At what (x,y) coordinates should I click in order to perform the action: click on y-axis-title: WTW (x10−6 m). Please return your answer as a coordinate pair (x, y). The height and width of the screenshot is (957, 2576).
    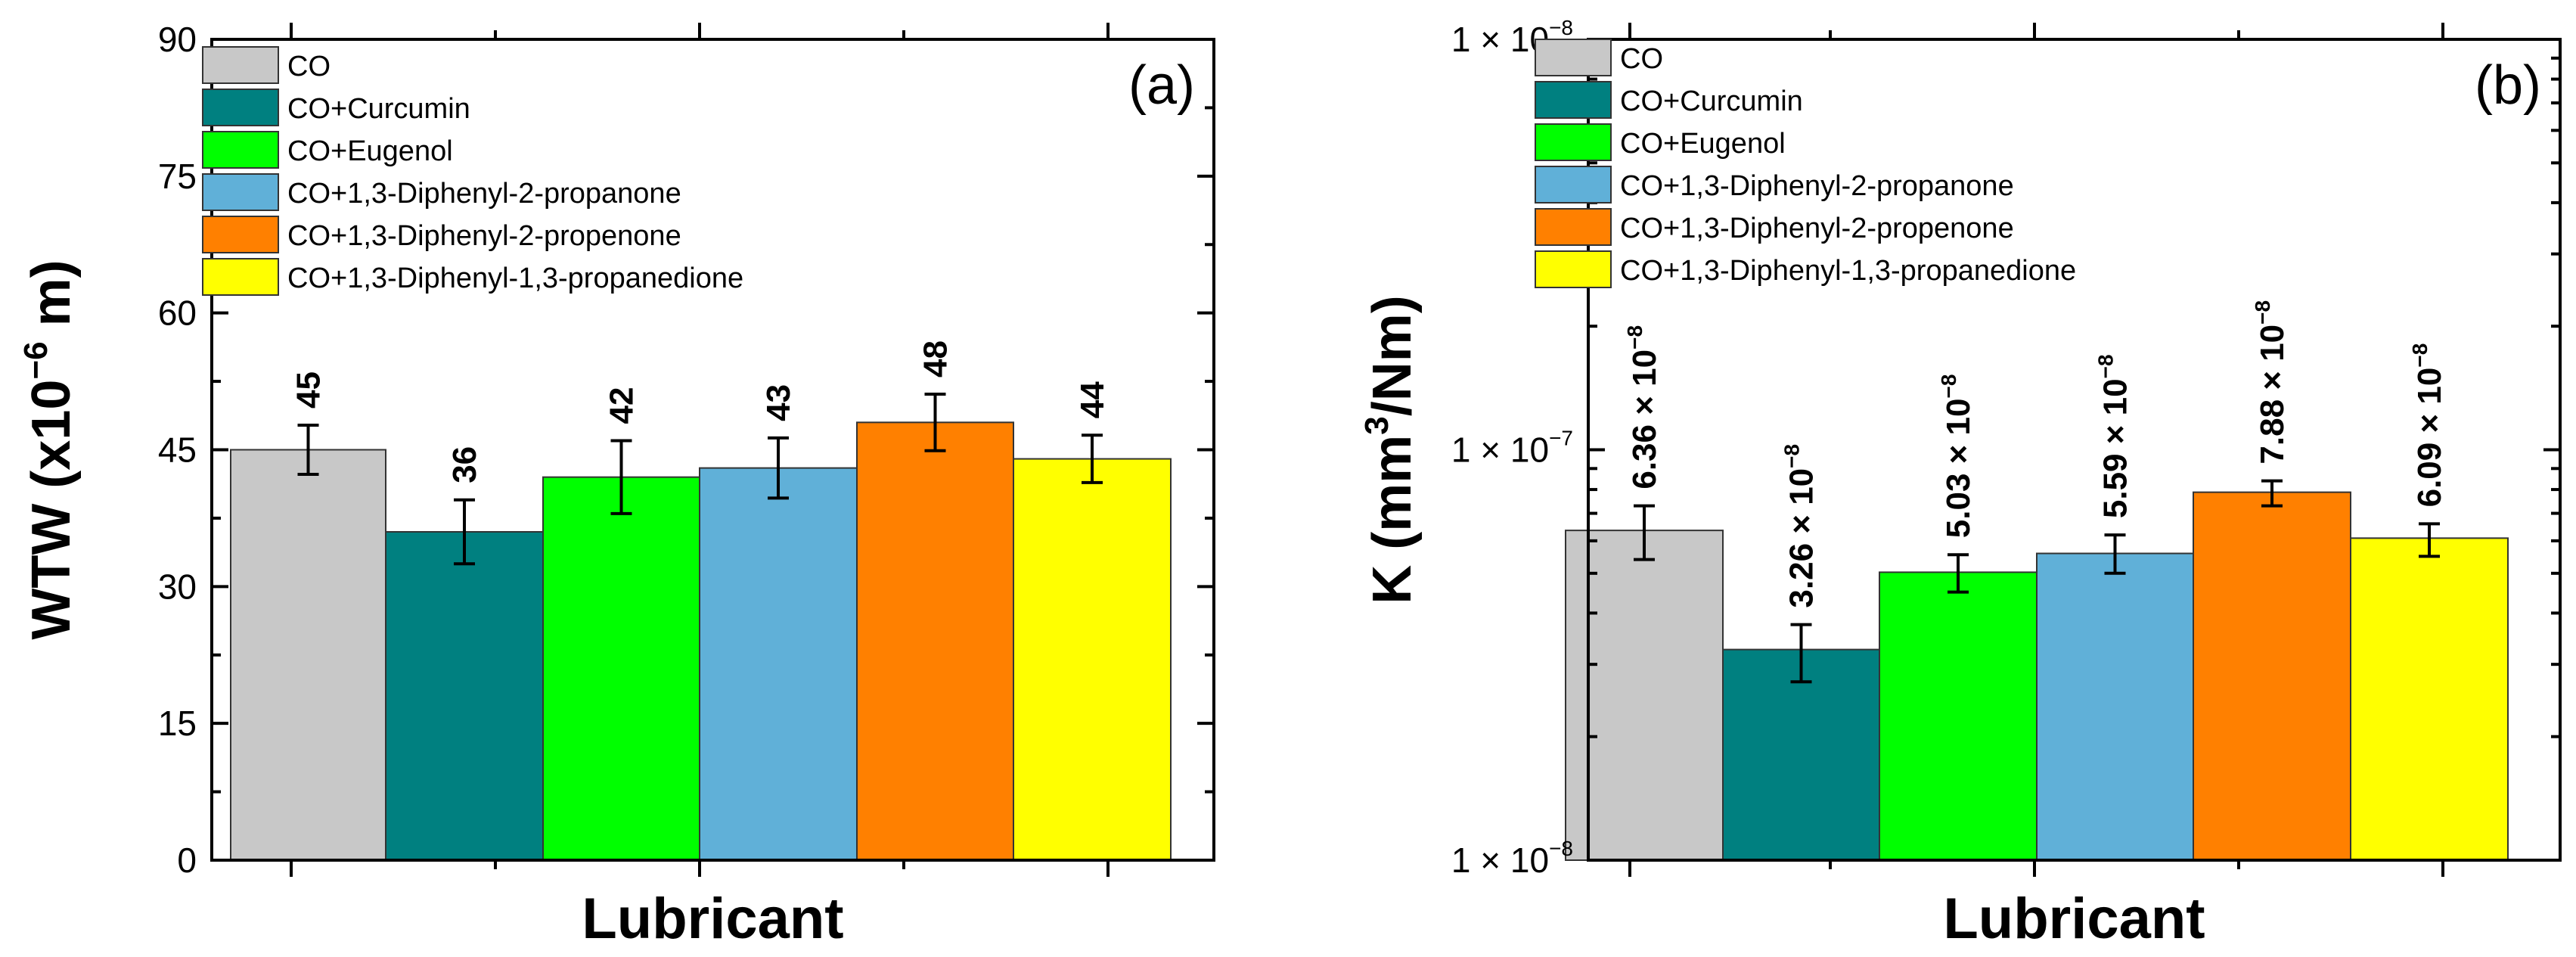
    Looking at the image, I should click on (49, 449).